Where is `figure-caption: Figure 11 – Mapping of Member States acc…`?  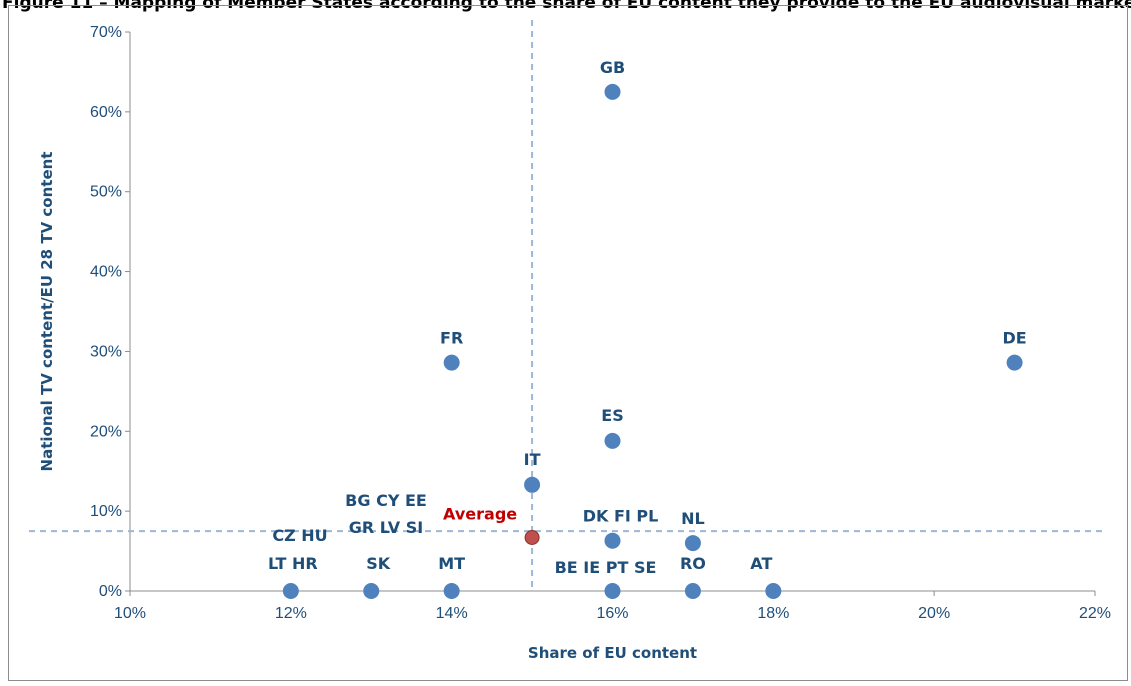
figure-caption: Figure 11 – Mapping of Member States acc… is located at coordinates (566, 6).